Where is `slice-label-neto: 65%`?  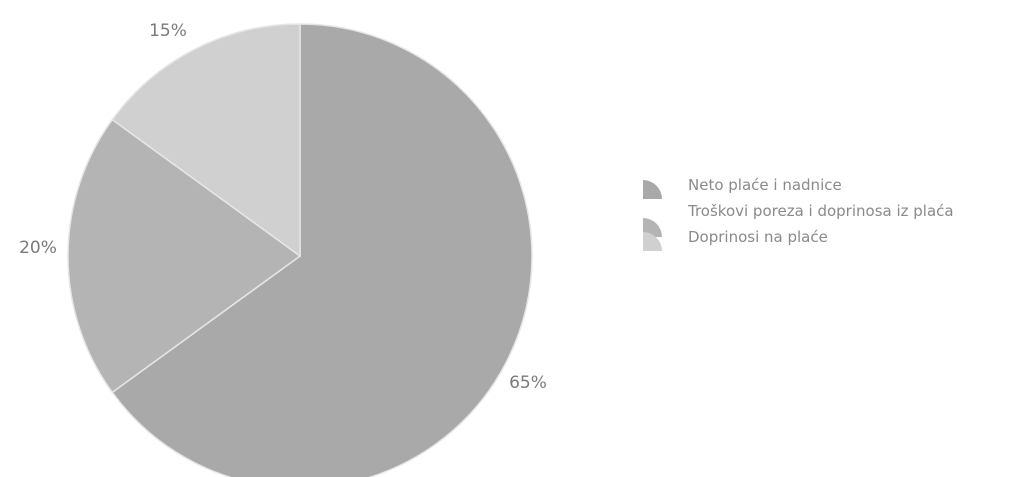
slice-label-neto: 65% is located at coordinates (528, 383).